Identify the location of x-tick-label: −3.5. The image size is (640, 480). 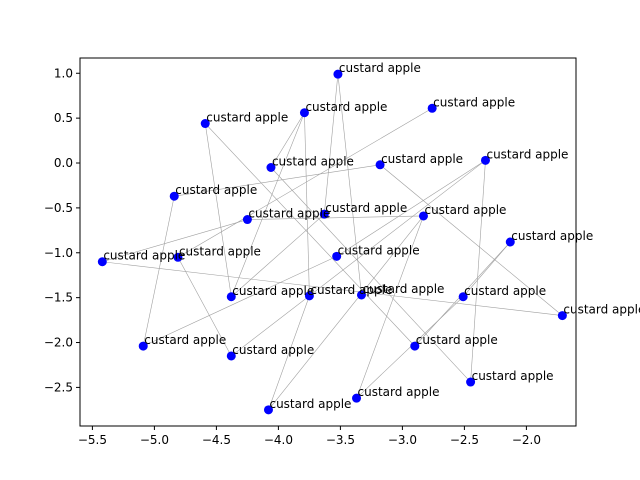
(340, 440).